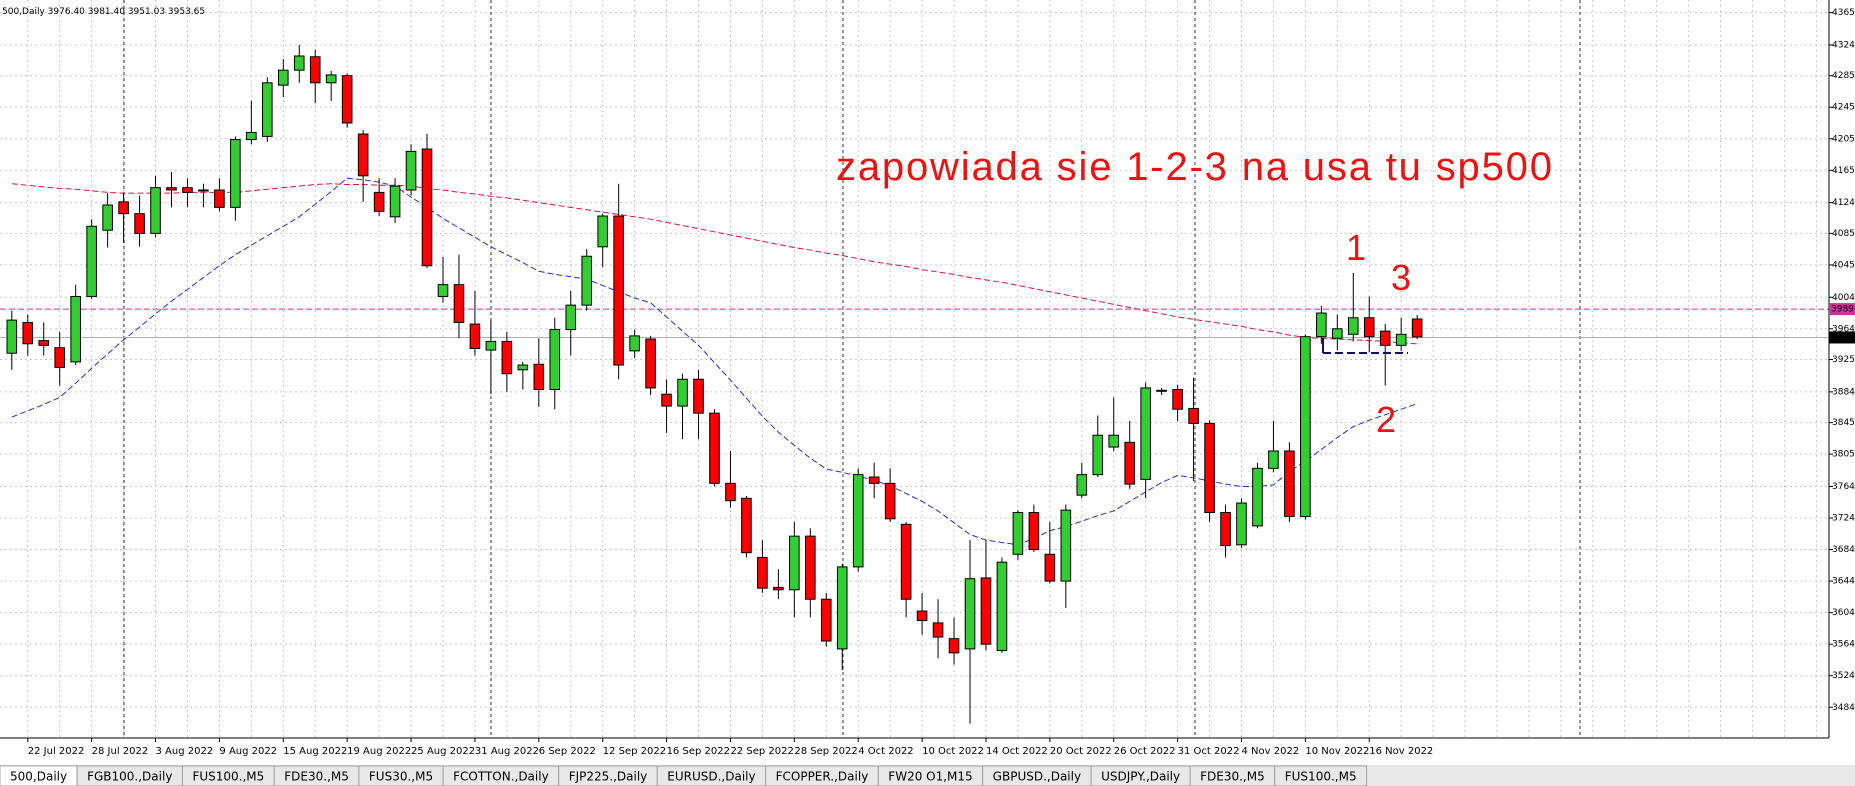 The width and height of the screenshot is (1855, 786). I want to click on y-tick-label: 3644, so click(1843, 582).